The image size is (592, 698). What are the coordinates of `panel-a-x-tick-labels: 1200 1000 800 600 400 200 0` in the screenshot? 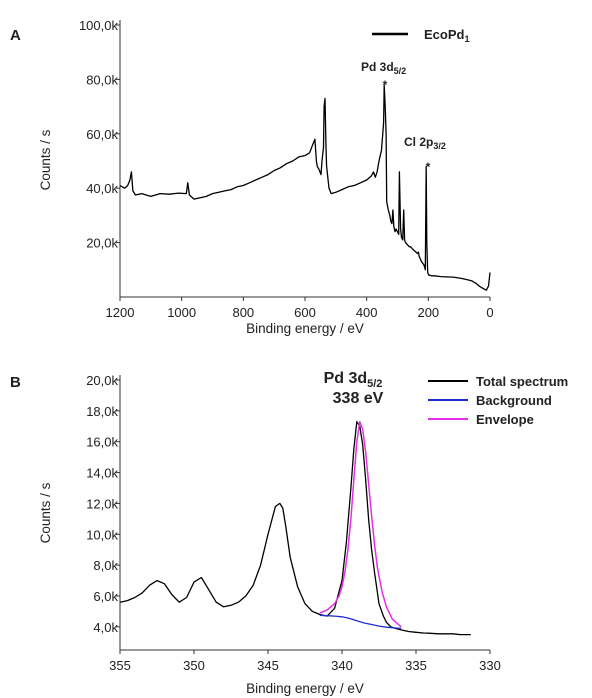 It's located at (300, 308).